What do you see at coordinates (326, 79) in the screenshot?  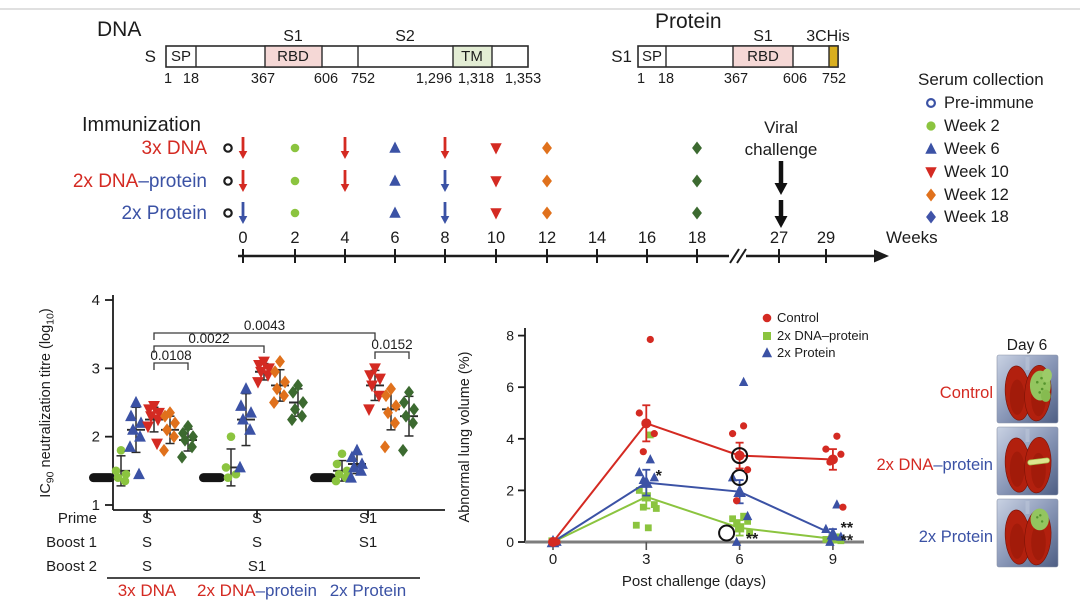 I see `dna-position-number: 606` at bounding box center [326, 79].